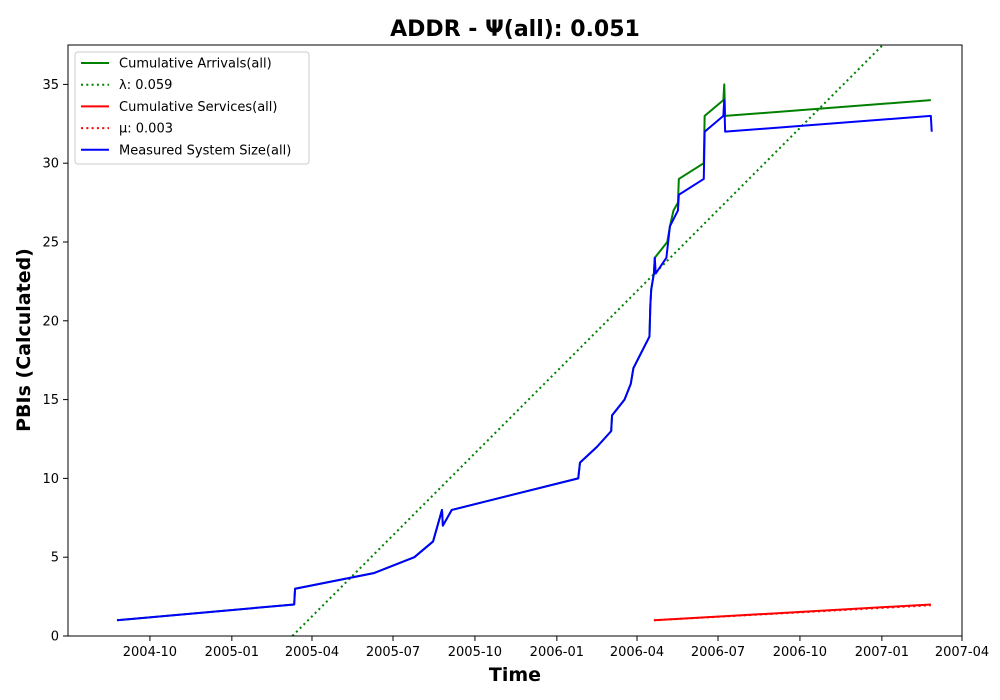  I want to click on x-tick-label: 2006-07, so click(718, 652).